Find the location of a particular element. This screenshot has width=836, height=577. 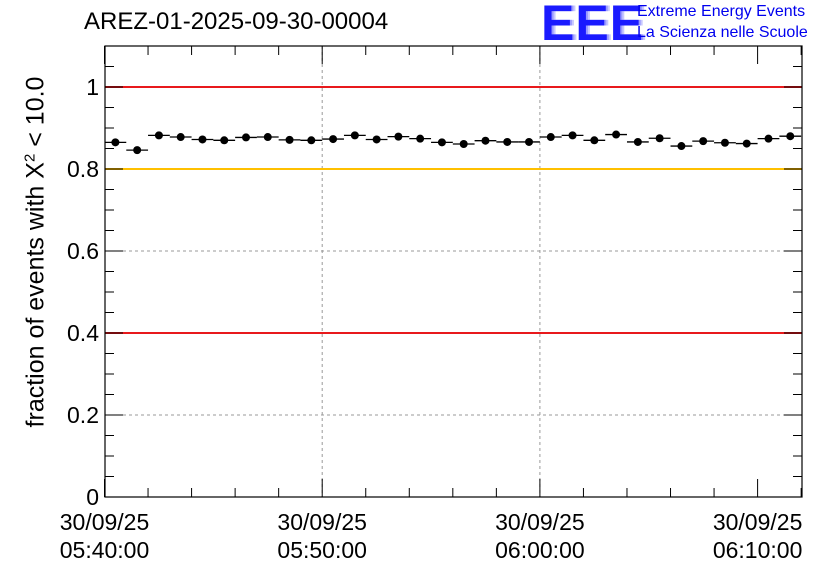

x-tick-label-time: 05:40:00 is located at coordinates (105, 550).